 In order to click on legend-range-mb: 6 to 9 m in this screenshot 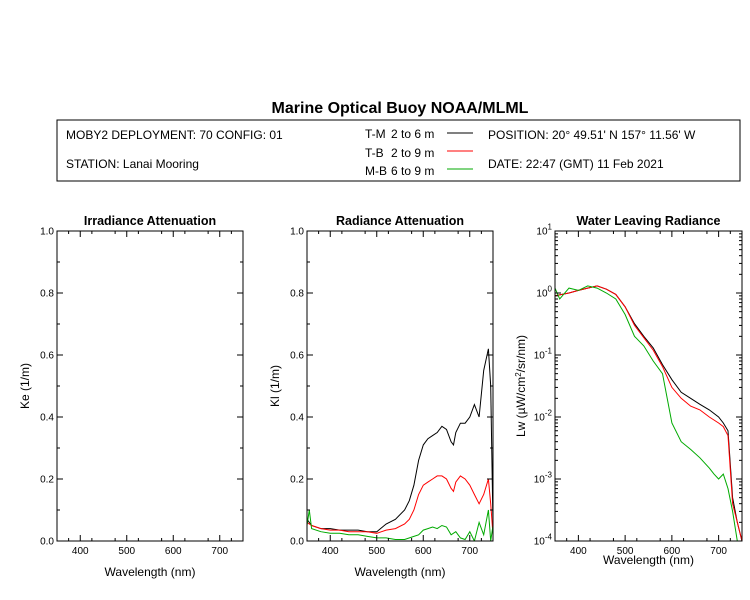, I will do `click(412, 171)`.